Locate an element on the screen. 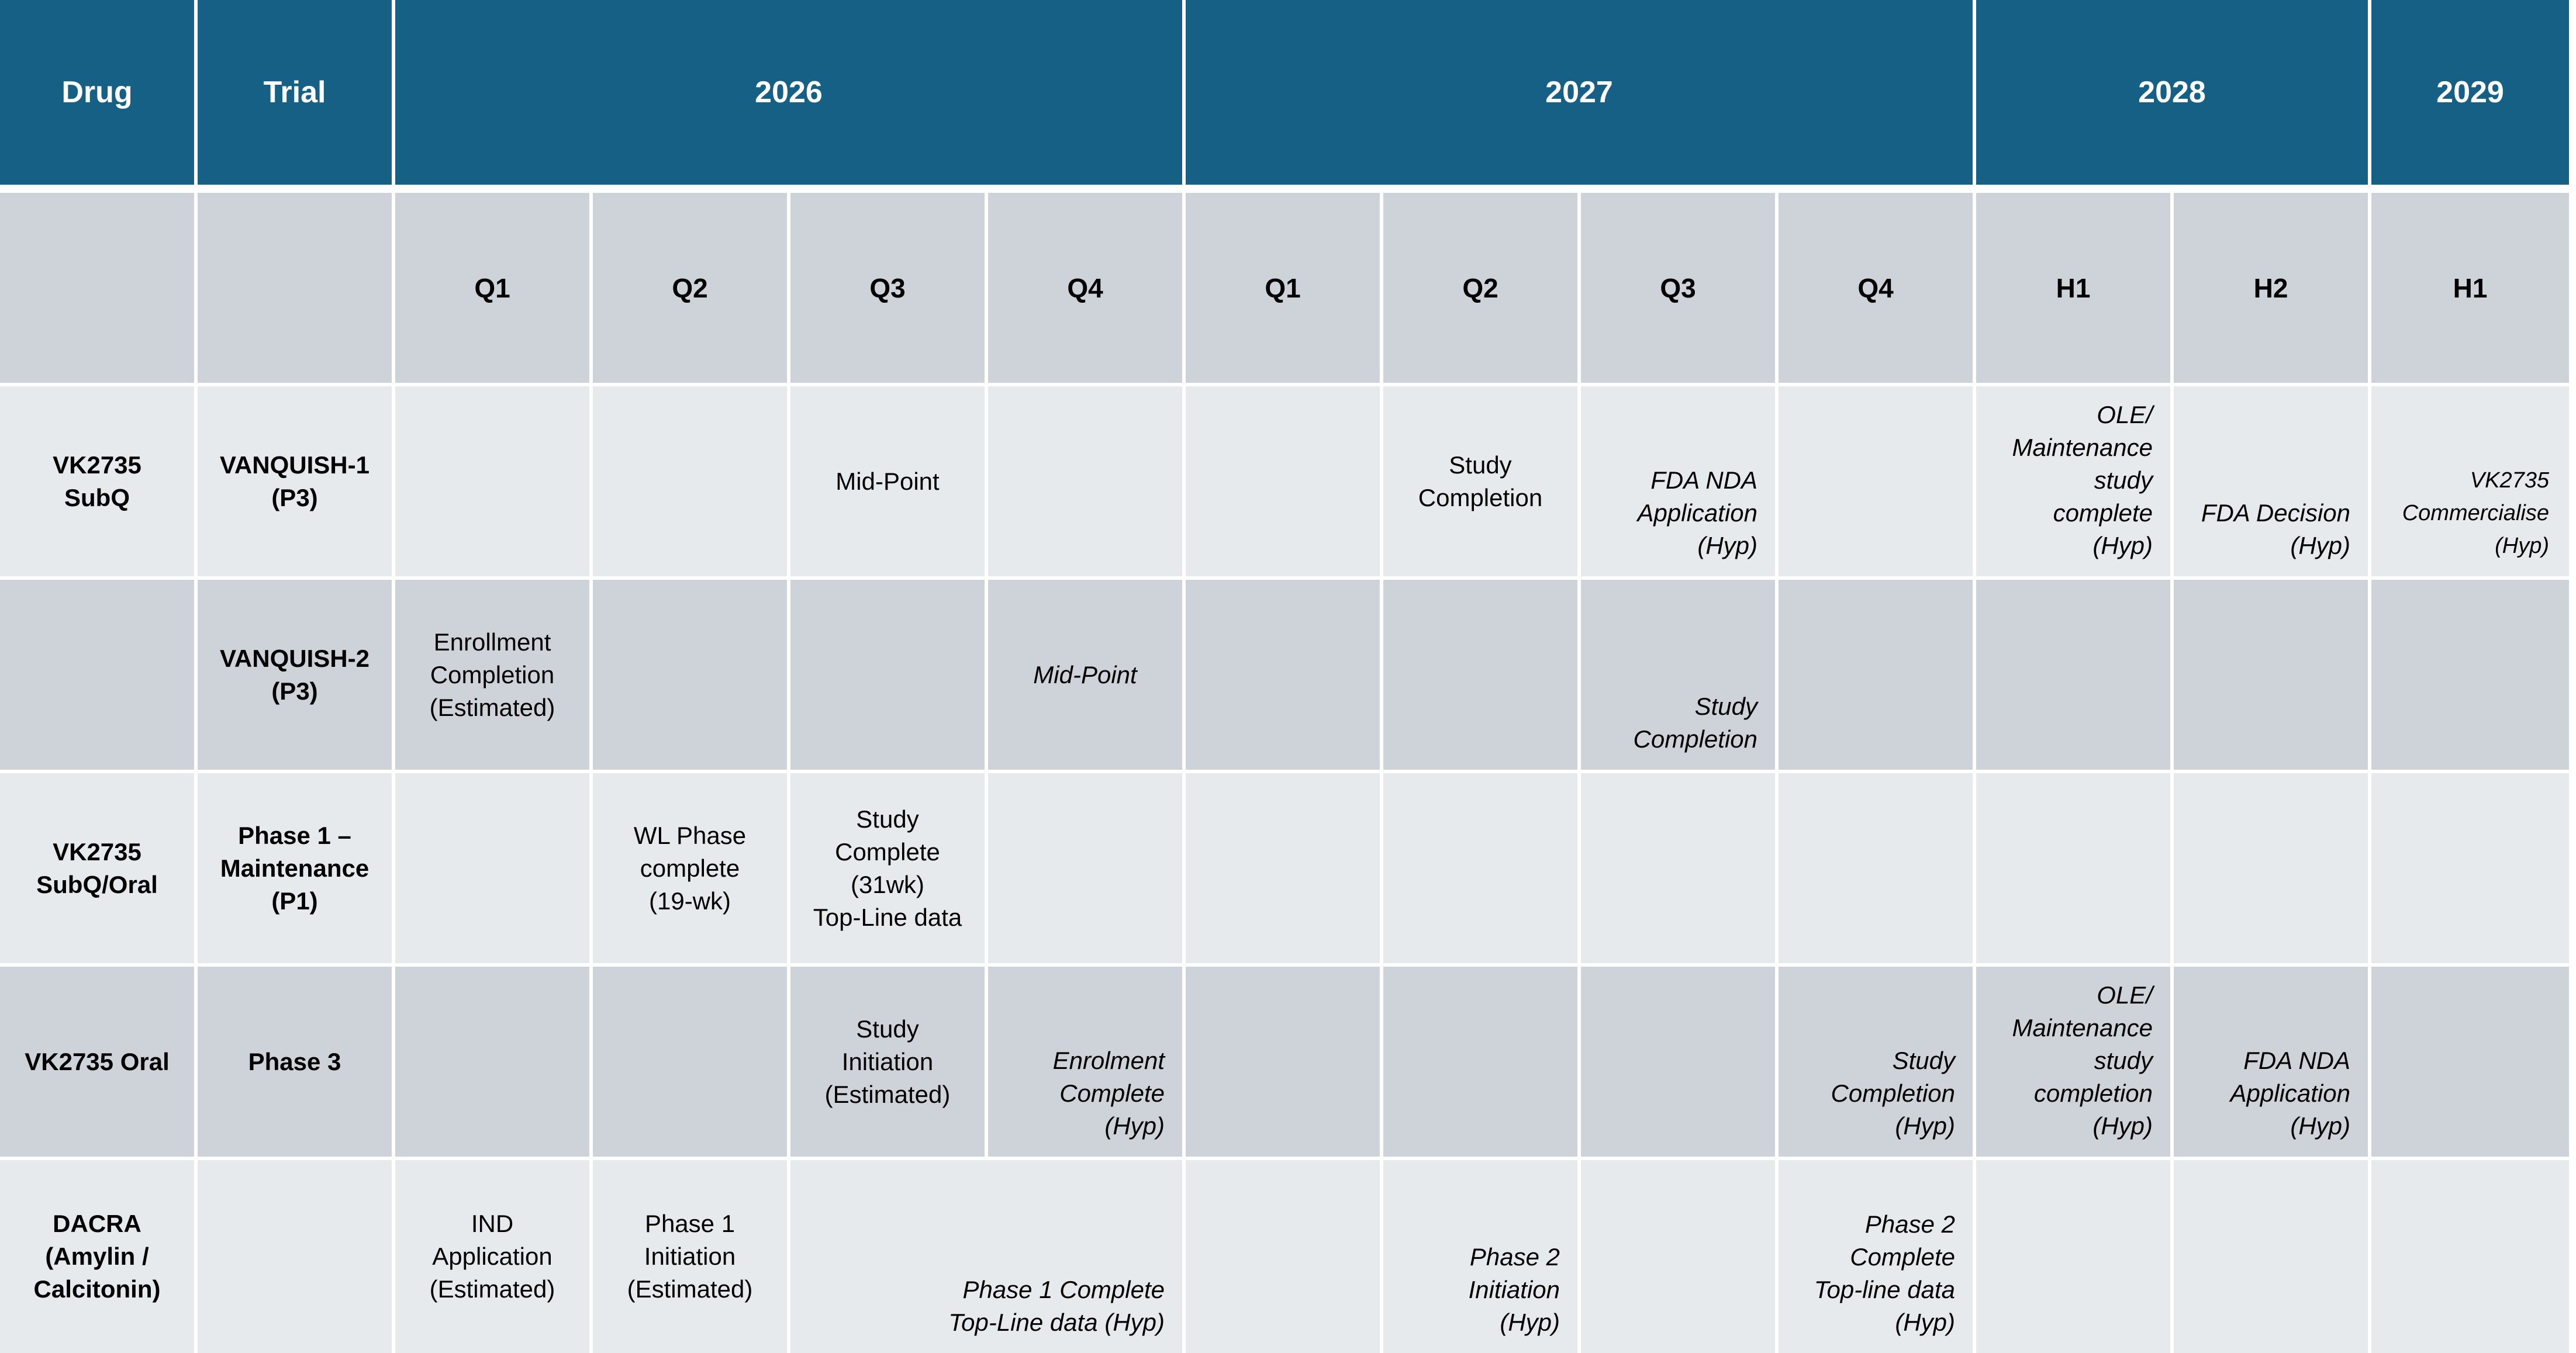 The width and height of the screenshot is (2576, 1353). row-5-event-phase1-initiation: Phase 1 Initiation (Estimated) is located at coordinates (691, 1256).